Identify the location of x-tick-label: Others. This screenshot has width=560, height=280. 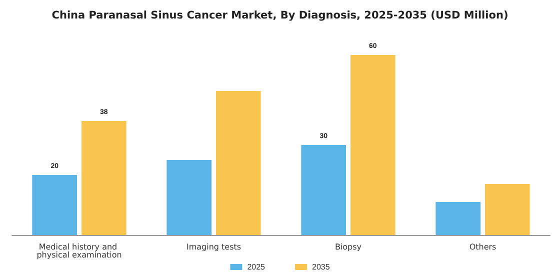
(482, 247).